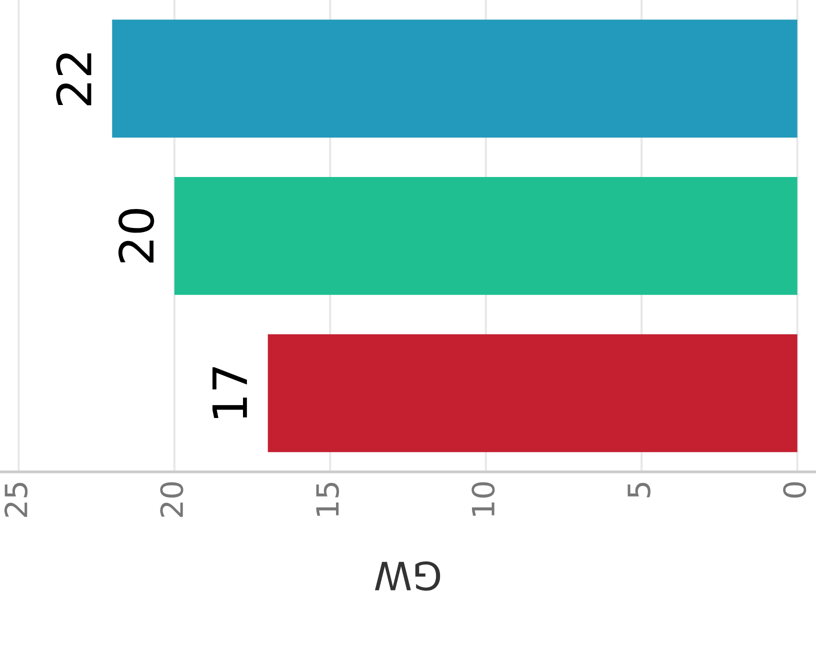  What do you see at coordinates (16, 499) in the screenshot?
I see `x-tick-label: 25` at bounding box center [16, 499].